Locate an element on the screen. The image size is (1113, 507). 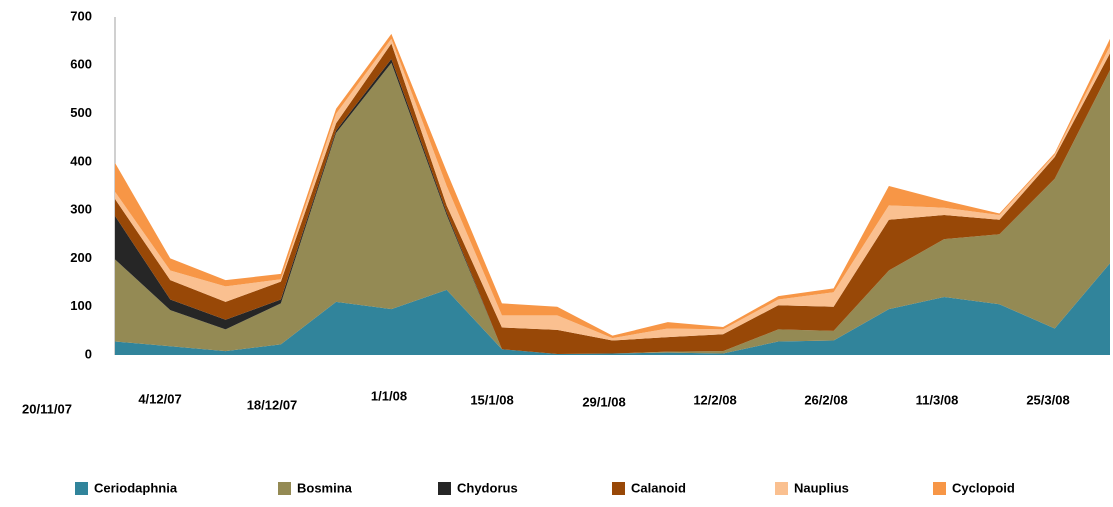
y-tick-label: 600 is located at coordinates (81, 64).